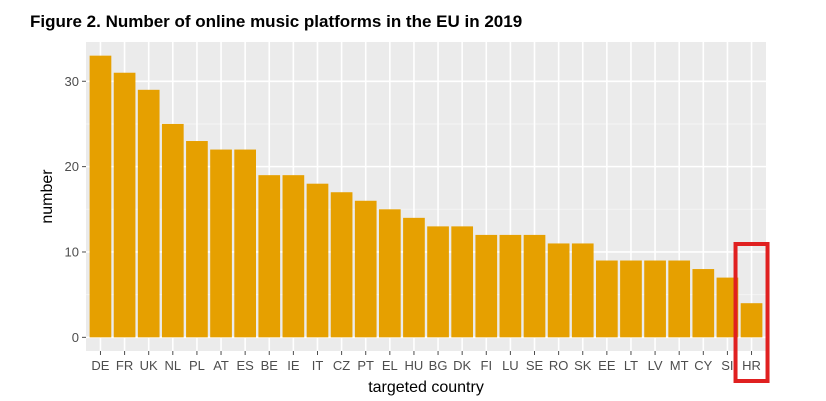  Describe the element at coordinates (341, 365) in the screenshot. I see `x-tick-label-cz: CZ` at that location.